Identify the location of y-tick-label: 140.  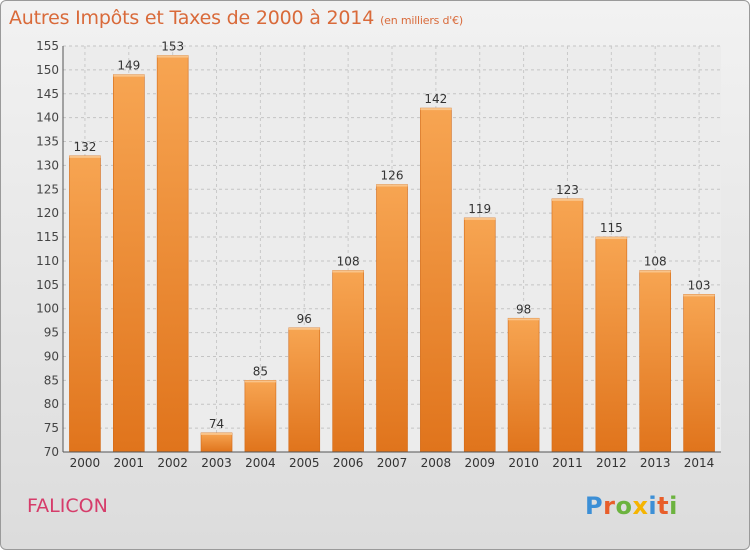
(47, 118).